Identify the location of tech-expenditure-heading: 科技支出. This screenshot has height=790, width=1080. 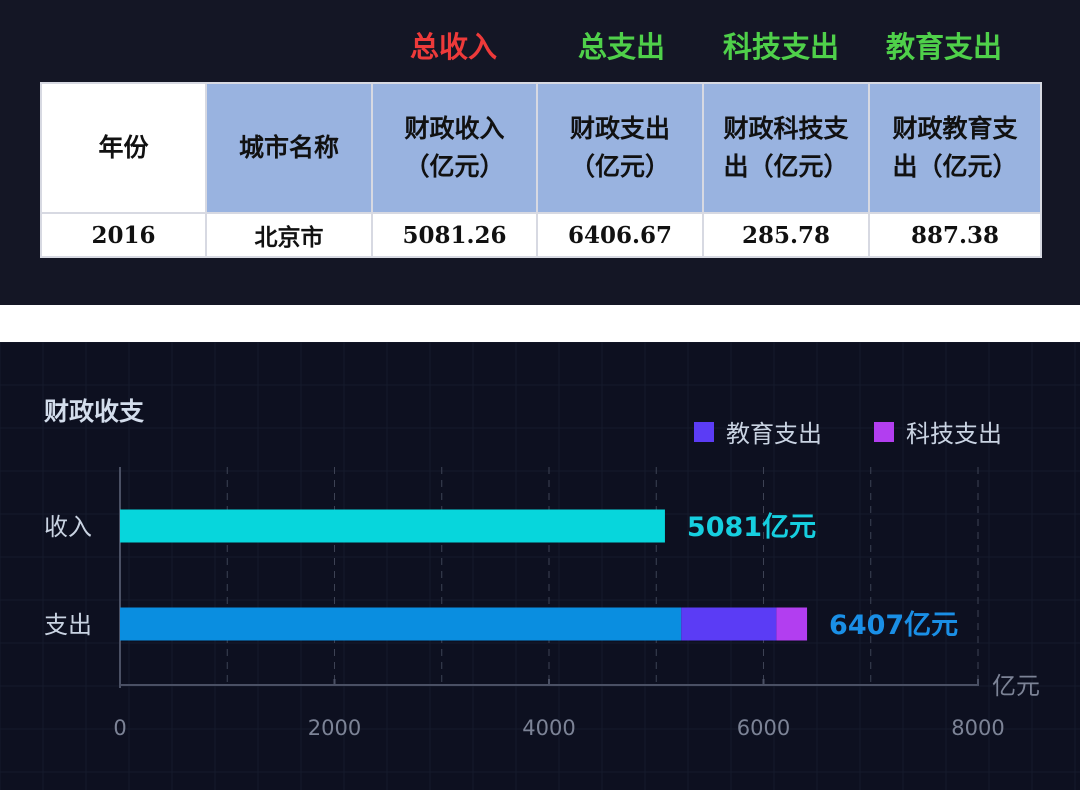
(781, 47).